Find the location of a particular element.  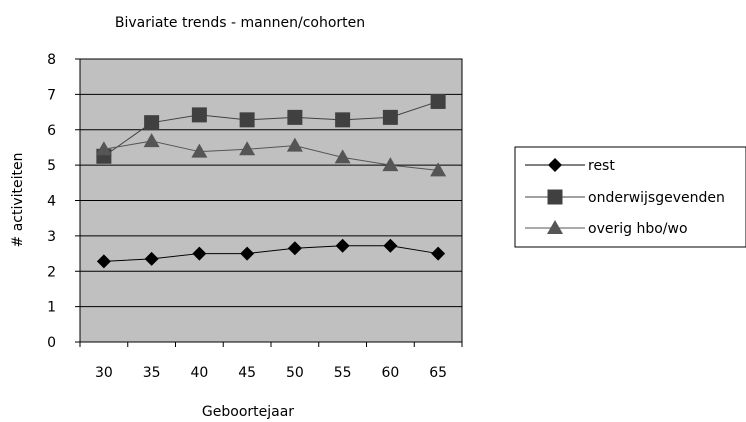

series-onderwijsgevenden is located at coordinates (271, 128).